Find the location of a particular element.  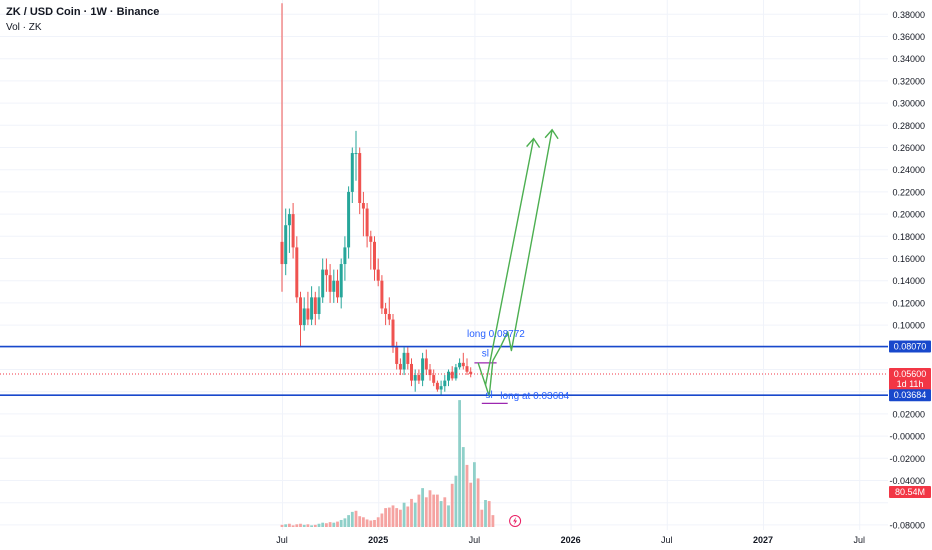

price-tick-label: 0.10000 is located at coordinates (908, 326).